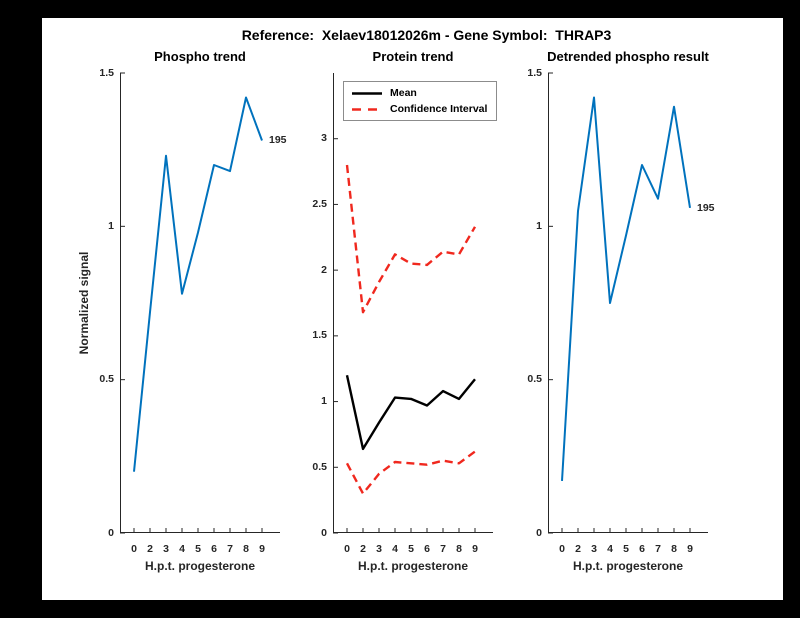  I want to click on y-tick-label: 3, so click(324, 138).